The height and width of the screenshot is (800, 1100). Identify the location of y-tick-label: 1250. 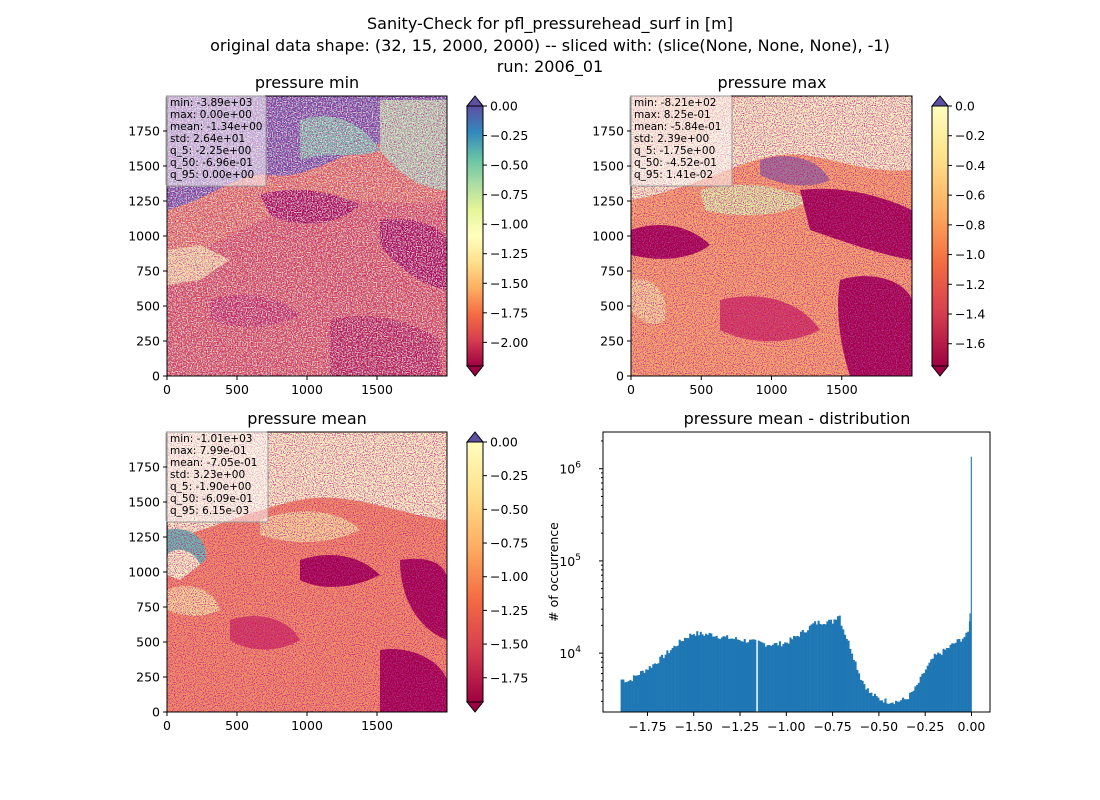
(144, 201).